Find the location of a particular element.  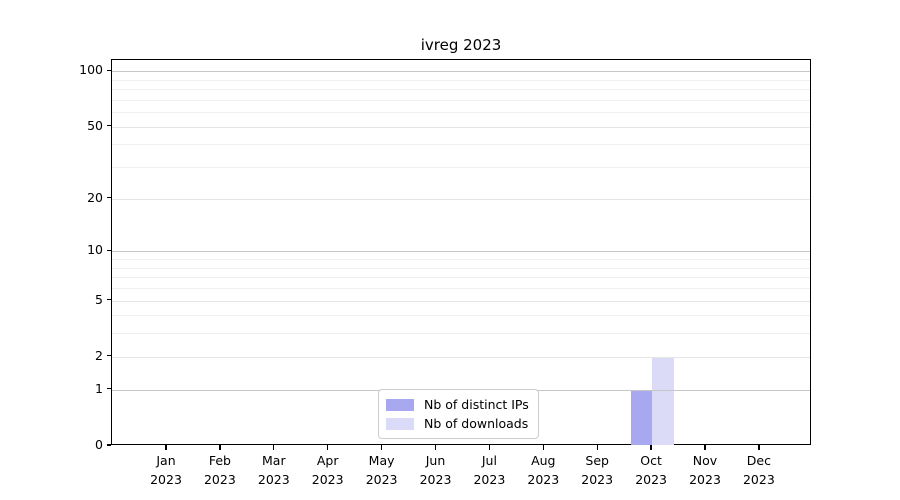

x-tick-label: Sep 2023 is located at coordinates (597, 470).